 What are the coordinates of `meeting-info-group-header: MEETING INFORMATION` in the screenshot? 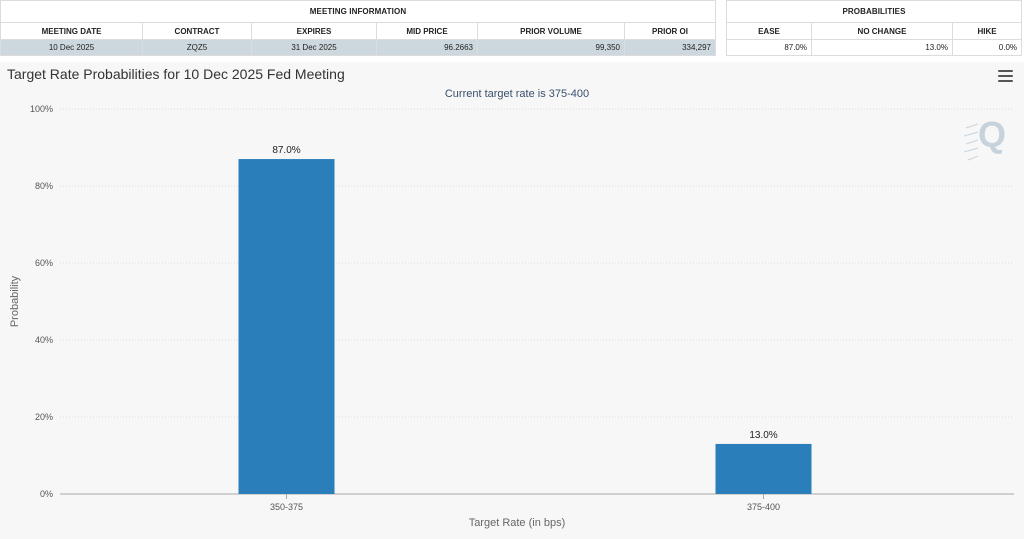 It's located at (358, 11).